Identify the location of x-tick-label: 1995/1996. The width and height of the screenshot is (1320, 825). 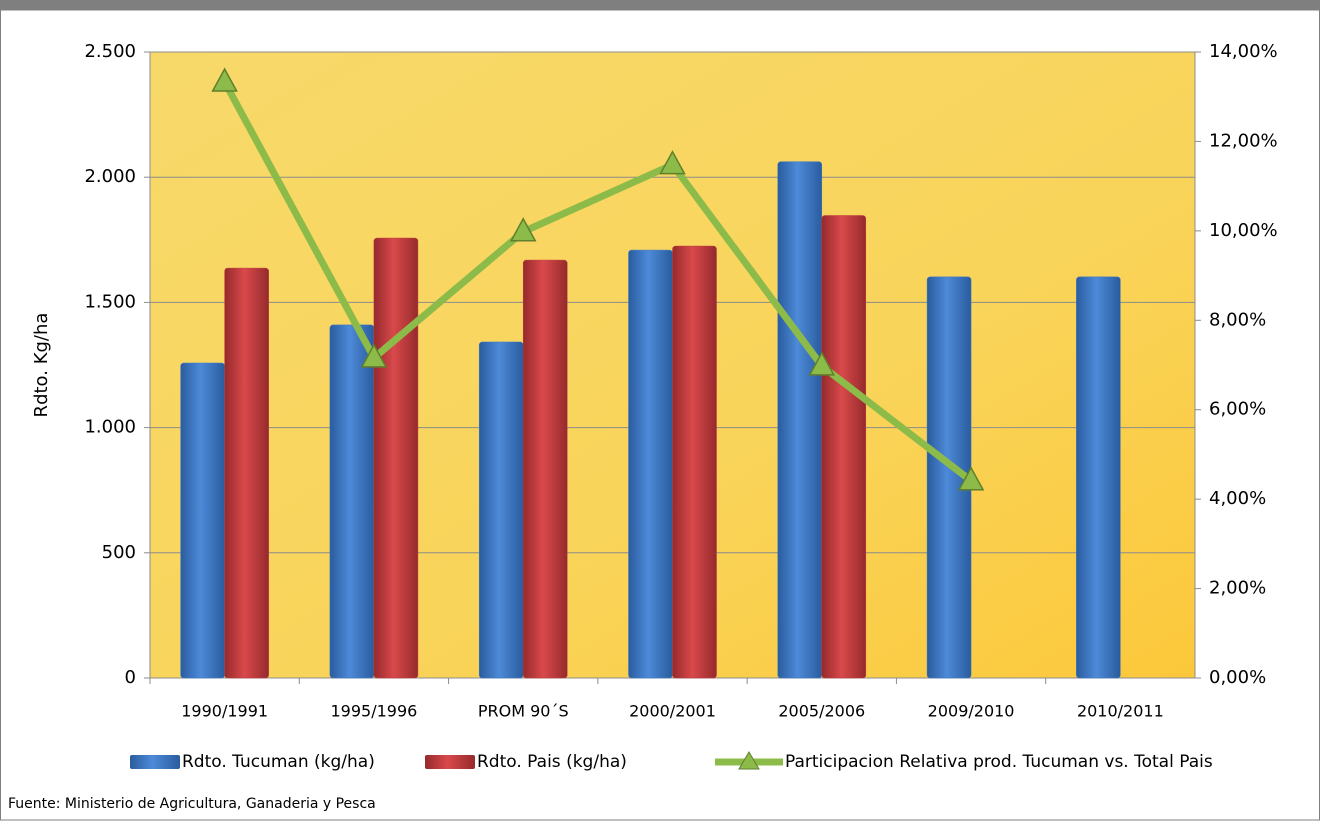
(374, 711).